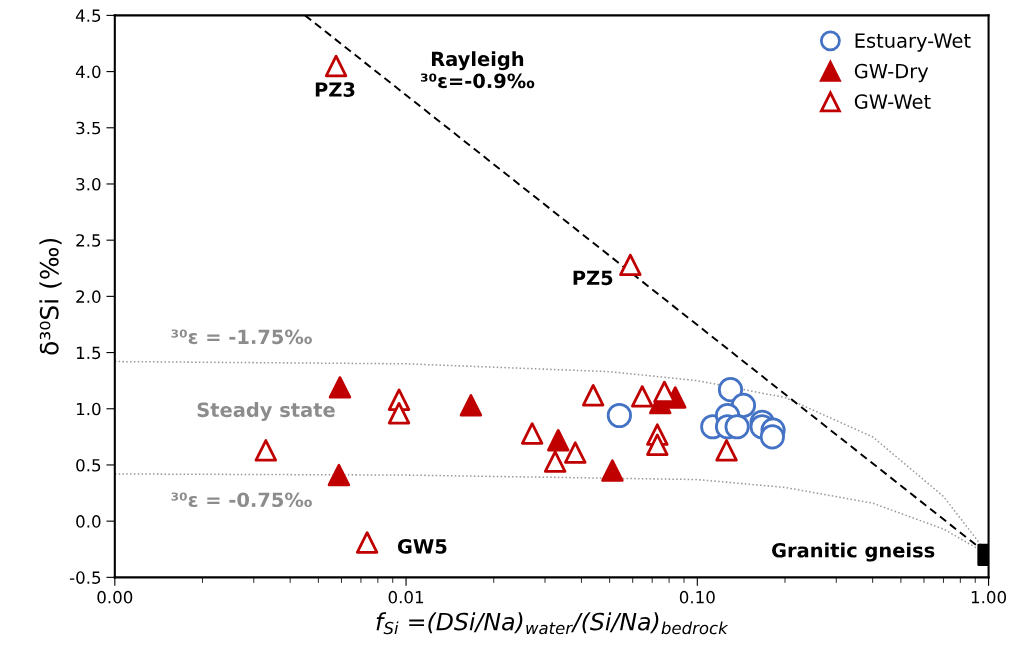 This screenshot has height=669, width=1016. Describe the element at coordinates (593, 278) in the screenshot. I see `annotation: PZ5` at that location.